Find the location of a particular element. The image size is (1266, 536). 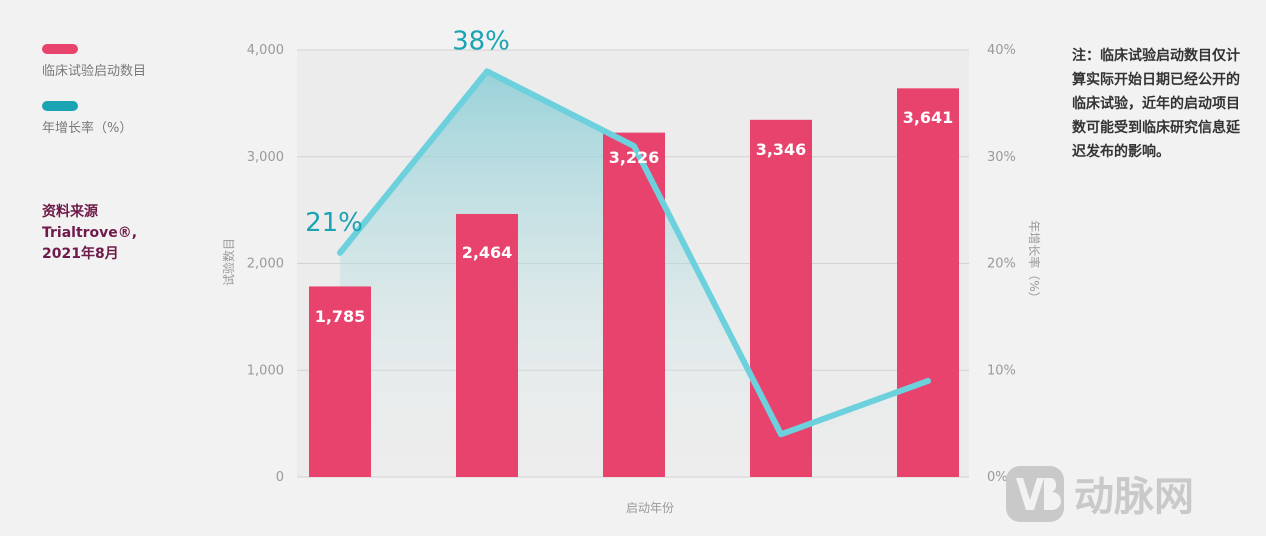

y2-tick-label: 20% is located at coordinates (1001, 264).